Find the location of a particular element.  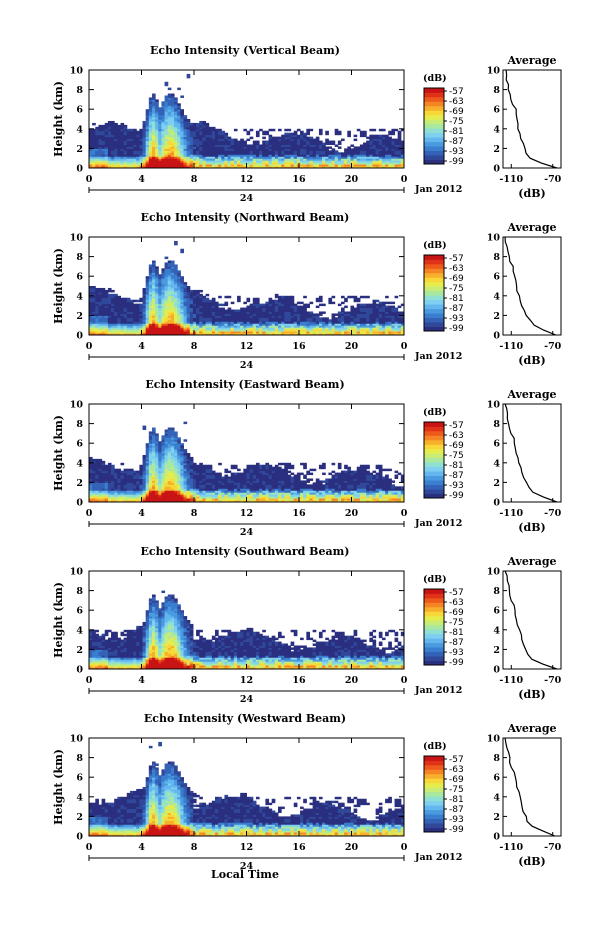

x-tick-label: 20 is located at coordinates (352, 179).